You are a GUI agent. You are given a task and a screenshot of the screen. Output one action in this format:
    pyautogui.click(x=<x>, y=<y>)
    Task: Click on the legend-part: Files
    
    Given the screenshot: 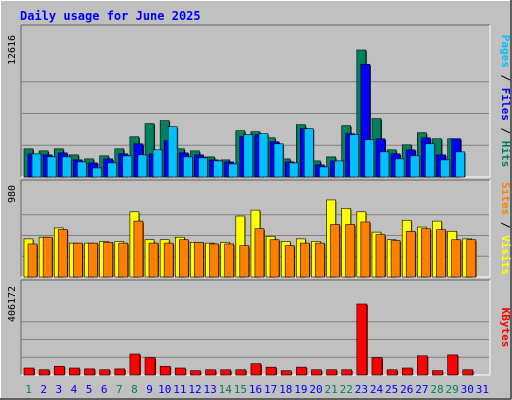 What is the action you would take?
    pyautogui.click(x=505, y=104)
    